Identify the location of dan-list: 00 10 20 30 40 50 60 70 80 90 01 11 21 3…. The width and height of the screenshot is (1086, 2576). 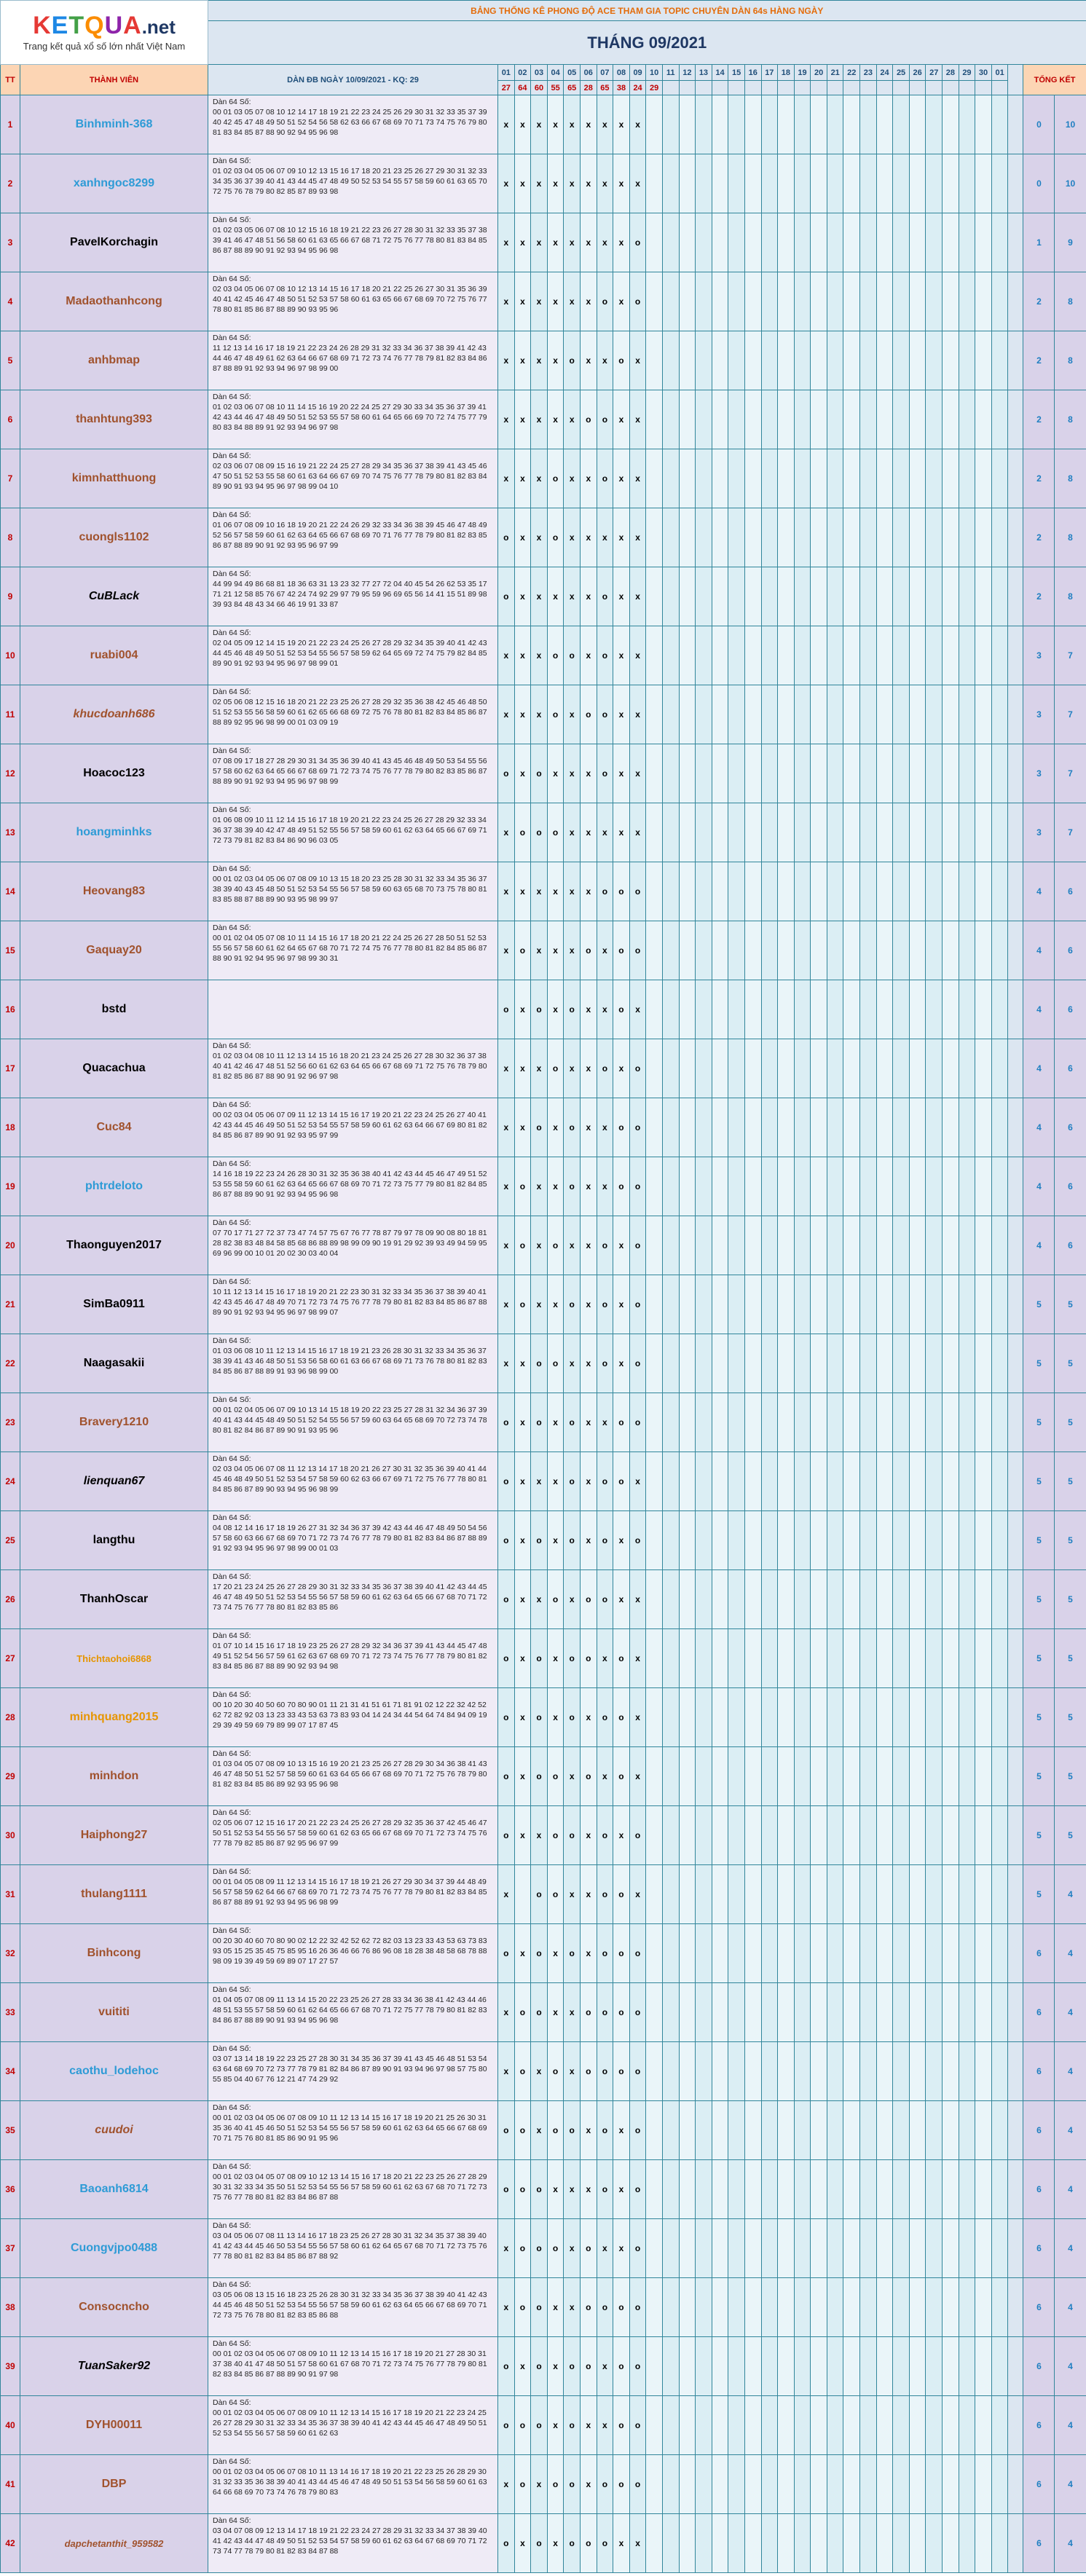
(350, 1715).